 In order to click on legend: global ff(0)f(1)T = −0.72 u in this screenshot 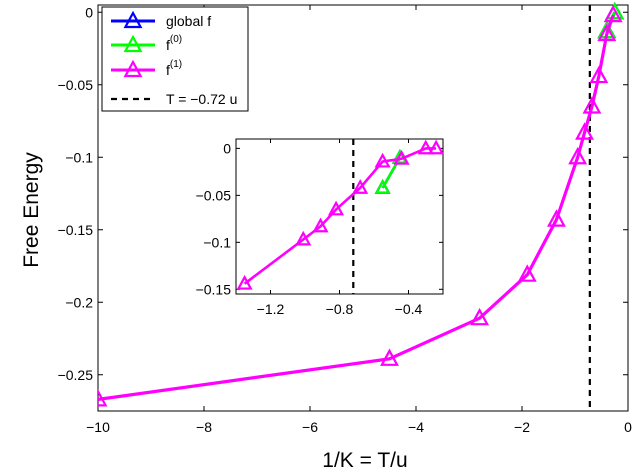, I will do `click(175, 59)`.